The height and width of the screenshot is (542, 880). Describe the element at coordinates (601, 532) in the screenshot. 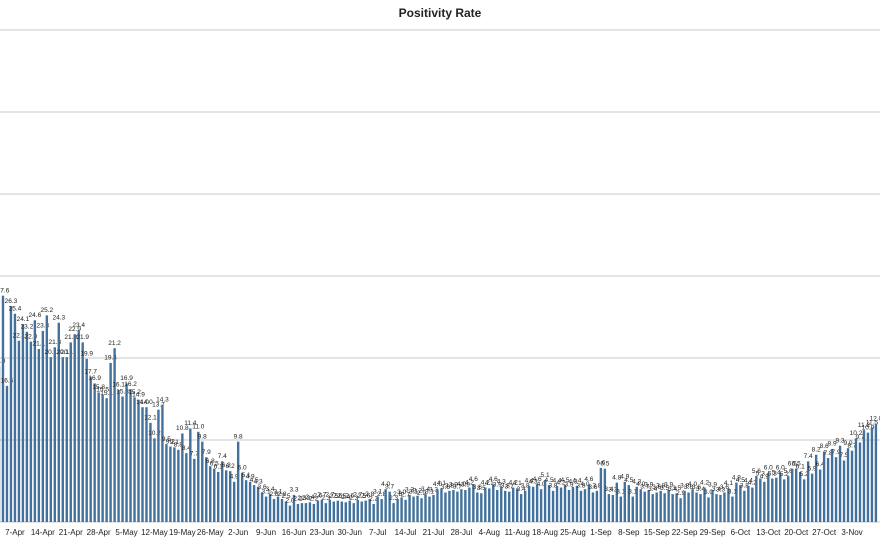

I see `x-tick-label: 1-Sep` at that location.